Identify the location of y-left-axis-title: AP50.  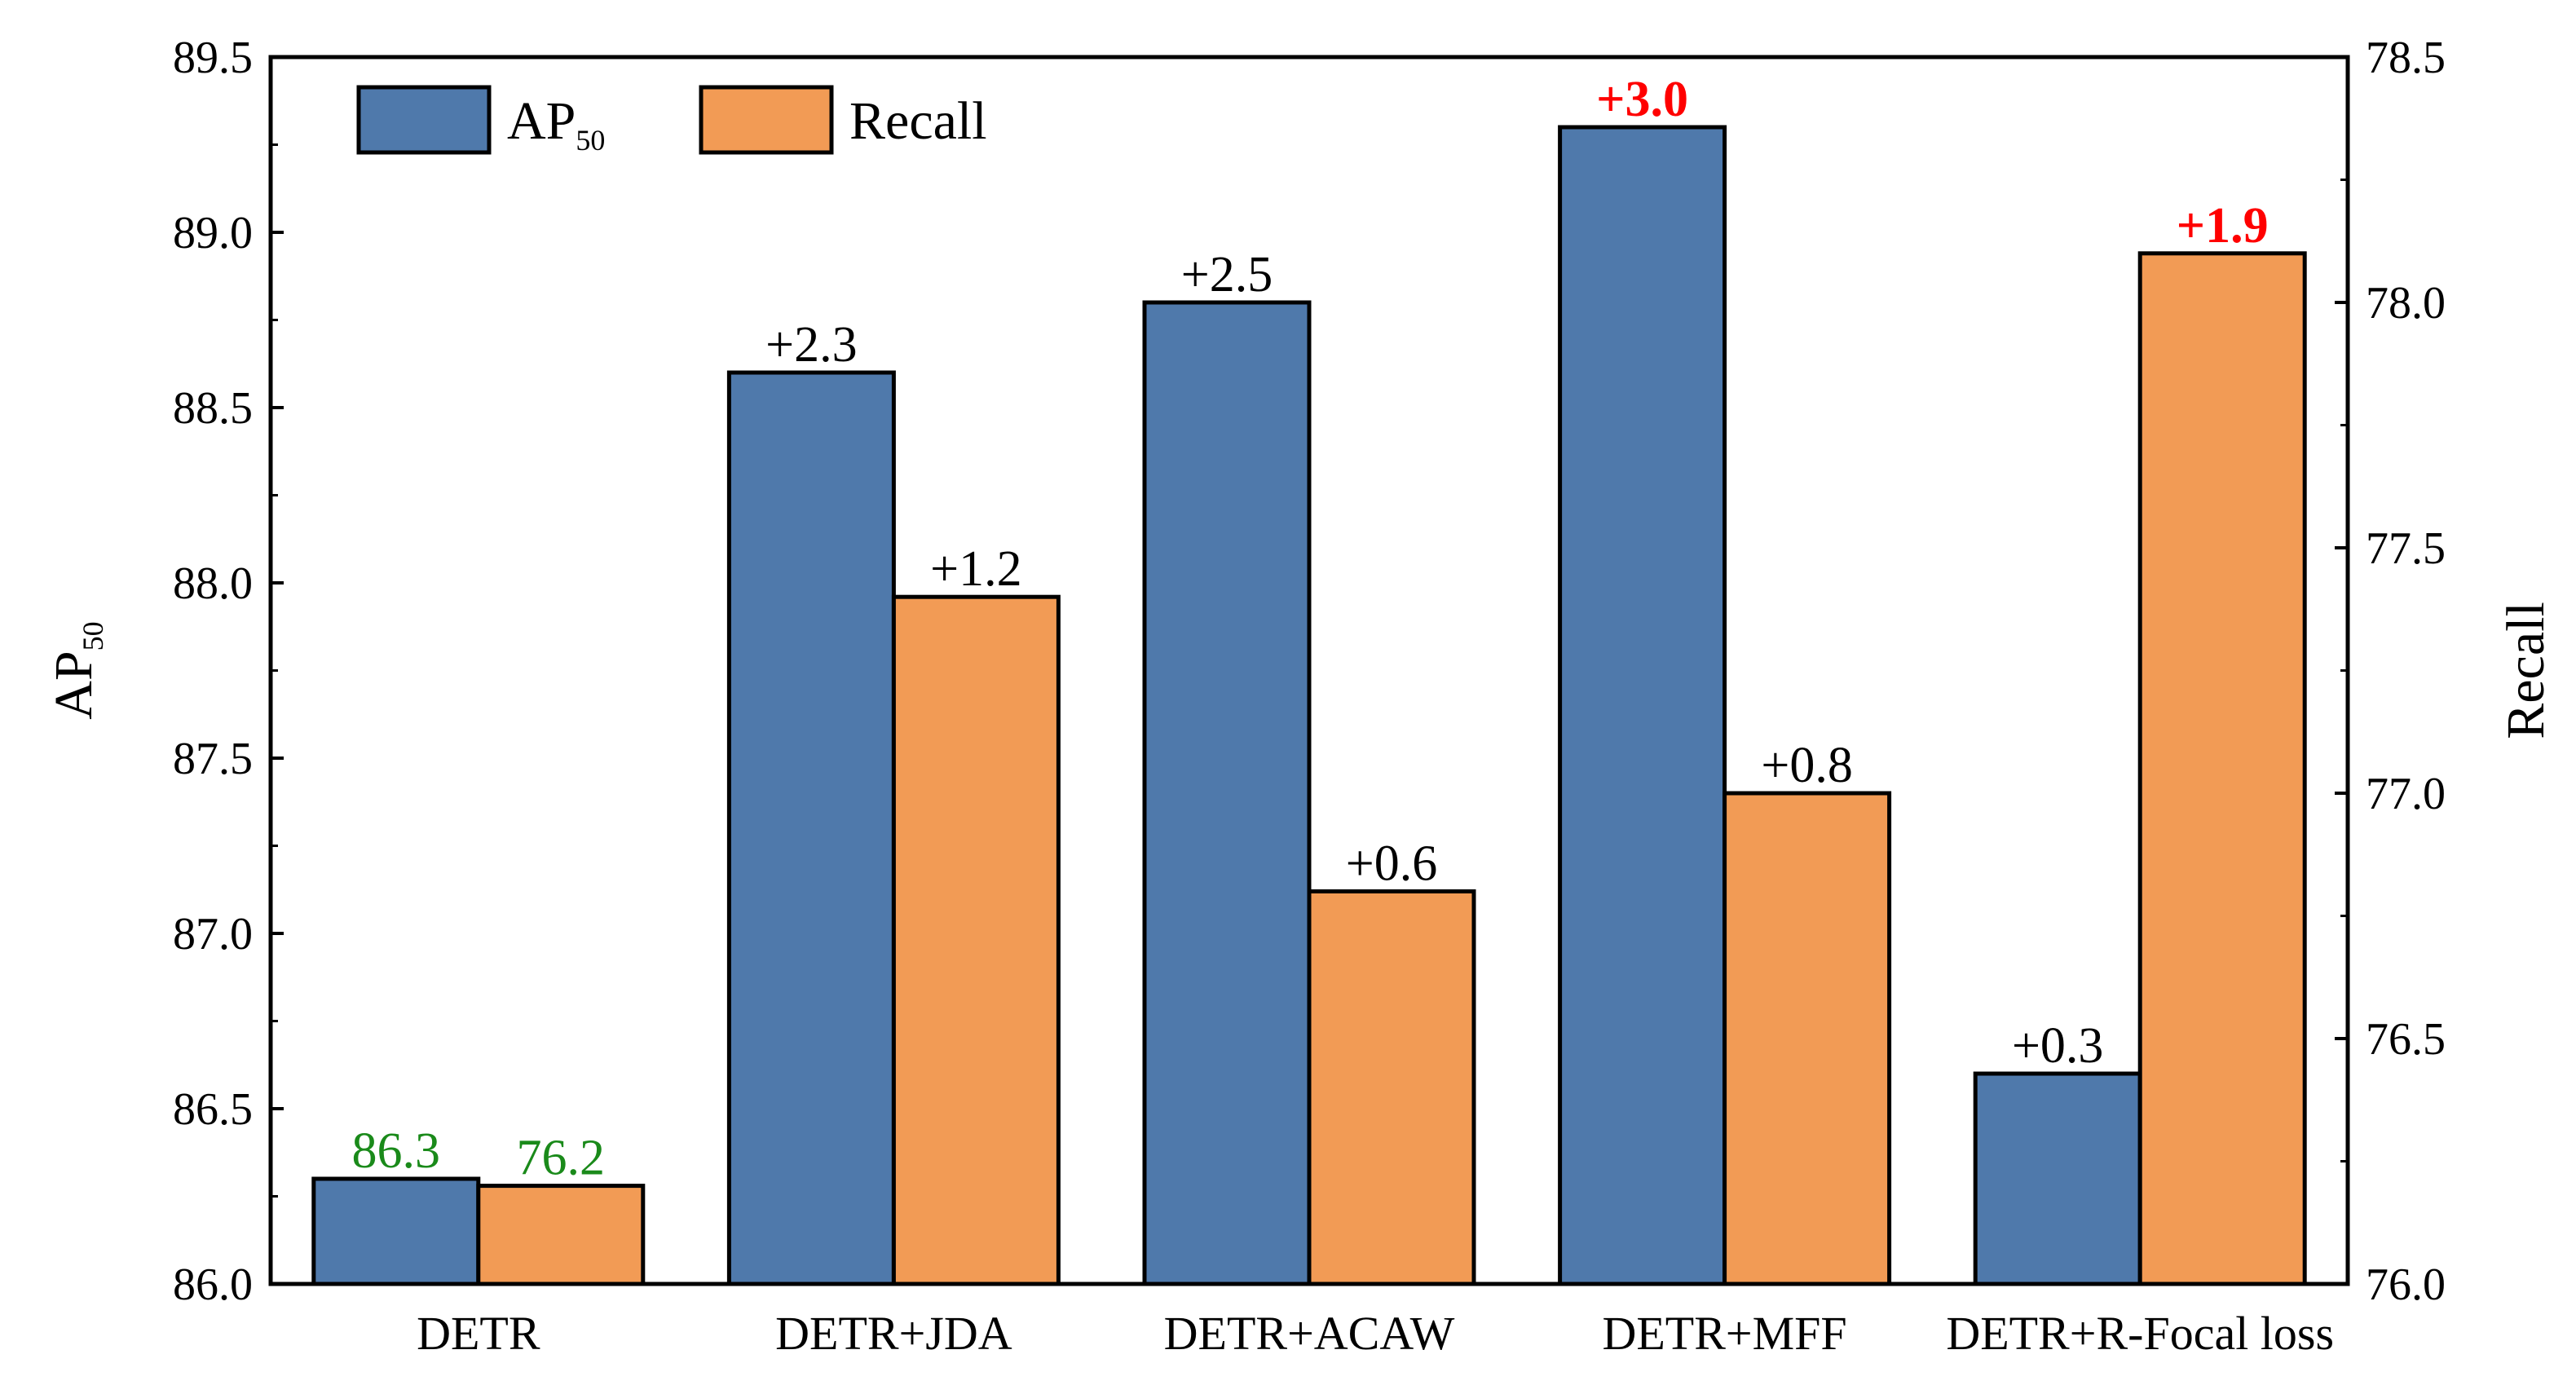
(76, 670).